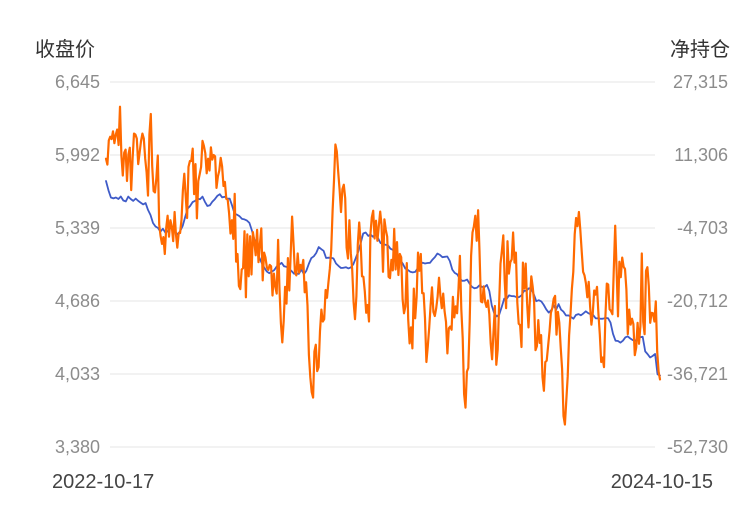 This screenshot has width=750, height=510. What do you see at coordinates (77, 447) in the screenshot?
I see `left-tick-label: 3,380` at bounding box center [77, 447].